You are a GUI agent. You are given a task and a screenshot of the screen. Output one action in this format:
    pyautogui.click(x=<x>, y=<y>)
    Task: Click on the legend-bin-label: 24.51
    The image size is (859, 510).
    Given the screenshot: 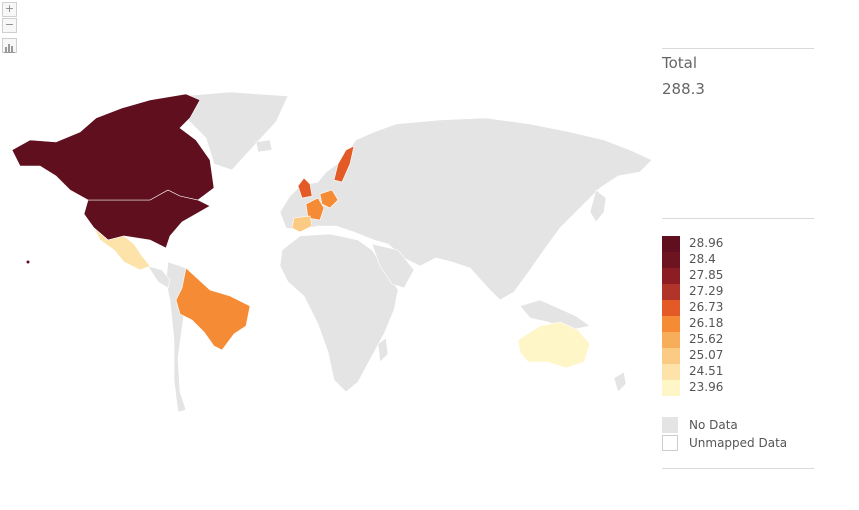 What is the action you would take?
    pyautogui.click(x=706, y=371)
    